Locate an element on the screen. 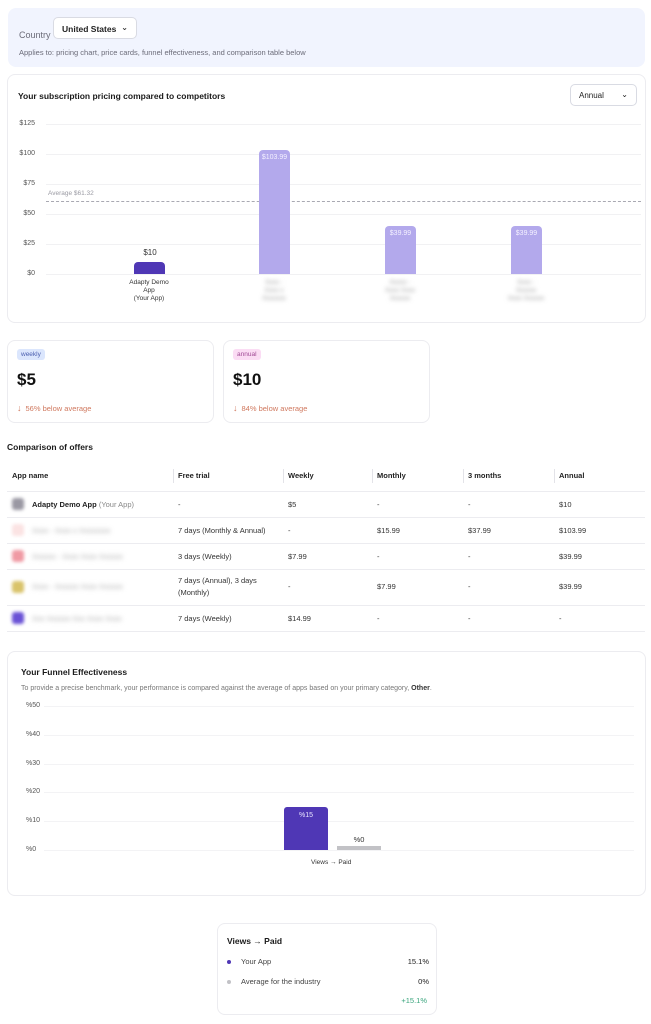  y-tick: %20 is located at coordinates (33, 791).